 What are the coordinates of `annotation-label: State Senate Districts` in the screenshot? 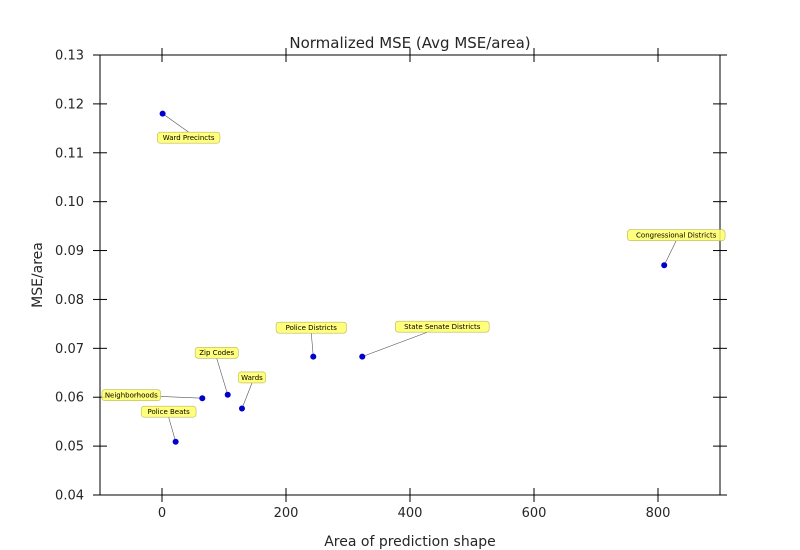 It's located at (442, 327).